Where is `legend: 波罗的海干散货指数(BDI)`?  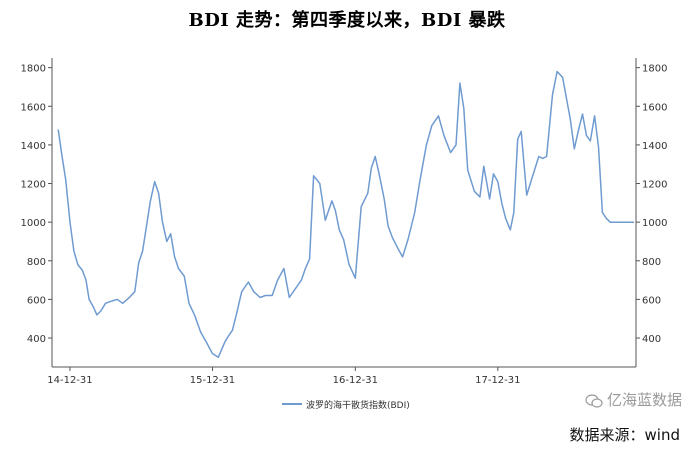
legend: 波罗的海干散货指数(BDI) is located at coordinates (346, 405).